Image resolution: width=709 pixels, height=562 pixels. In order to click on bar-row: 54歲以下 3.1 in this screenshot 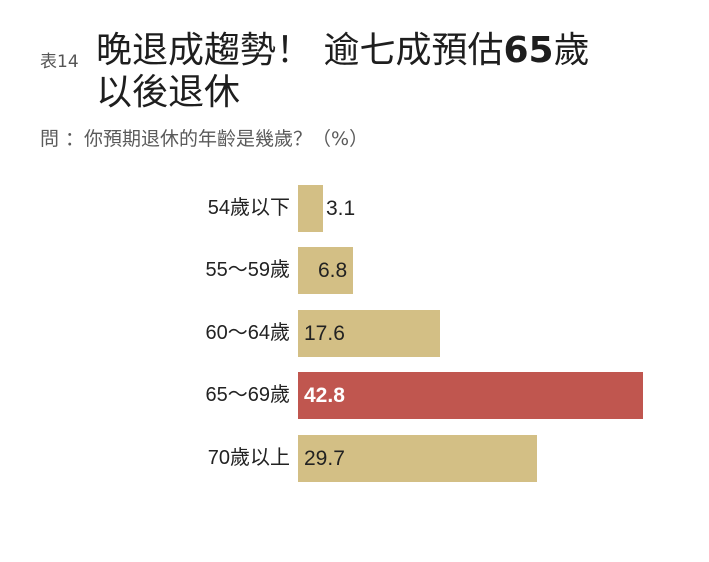, I will do `click(354, 208)`.